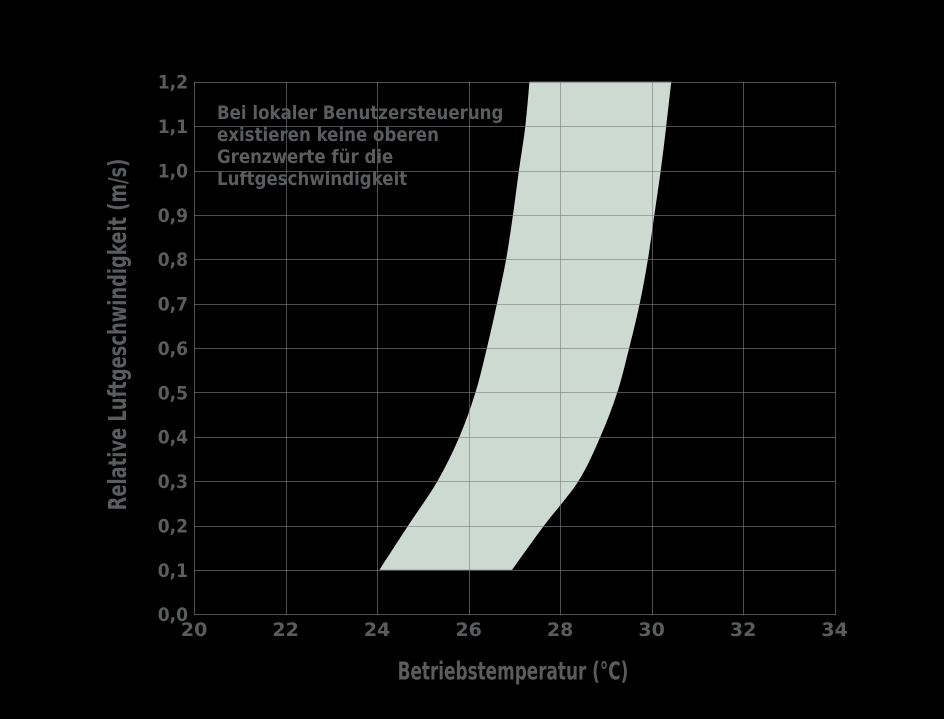 The height and width of the screenshot is (719, 944). I want to click on y-tick-label: 0,4, so click(173, 438).